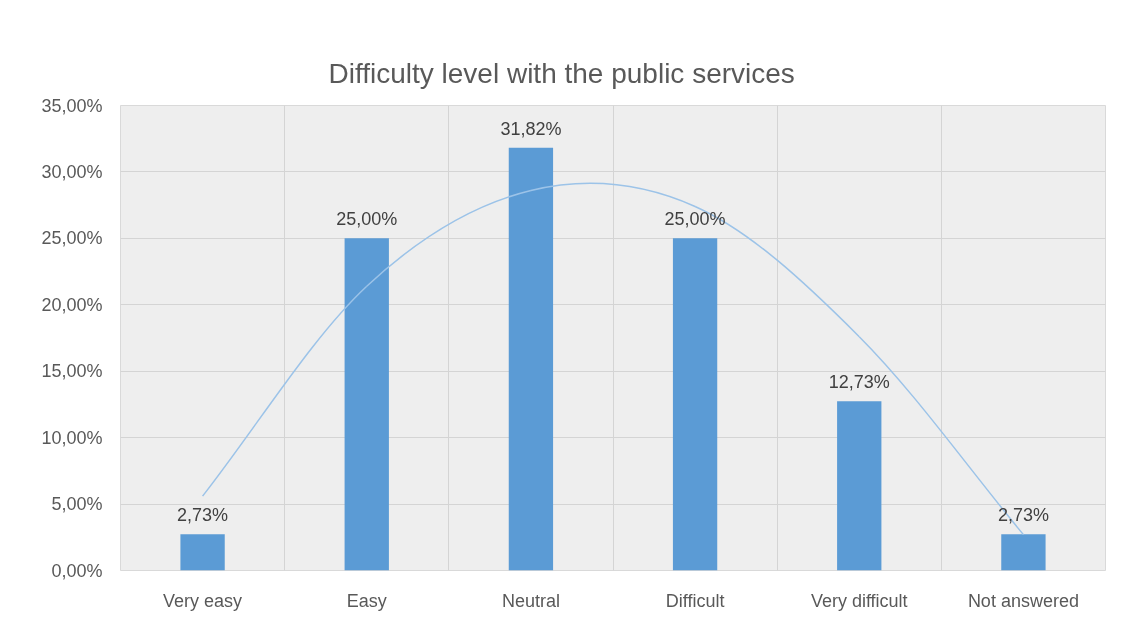 The image size is (1125, 624). I want to click on y-tick-label: 5,00%, so click(77, 504).